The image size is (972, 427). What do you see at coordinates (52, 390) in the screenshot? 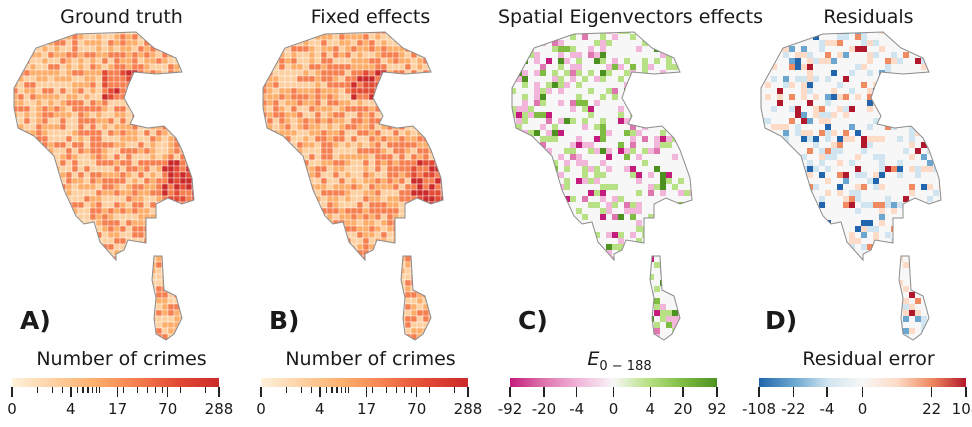
I see `colorbar-minor-tick` at bounding box center [52, 390].